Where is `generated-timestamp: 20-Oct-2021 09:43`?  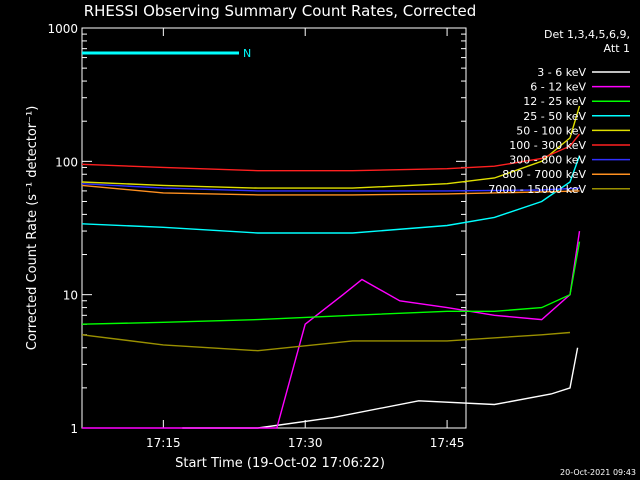
generated-timestamp: 20-Oct-2021 09:43 is located at coordinates (598, 472).